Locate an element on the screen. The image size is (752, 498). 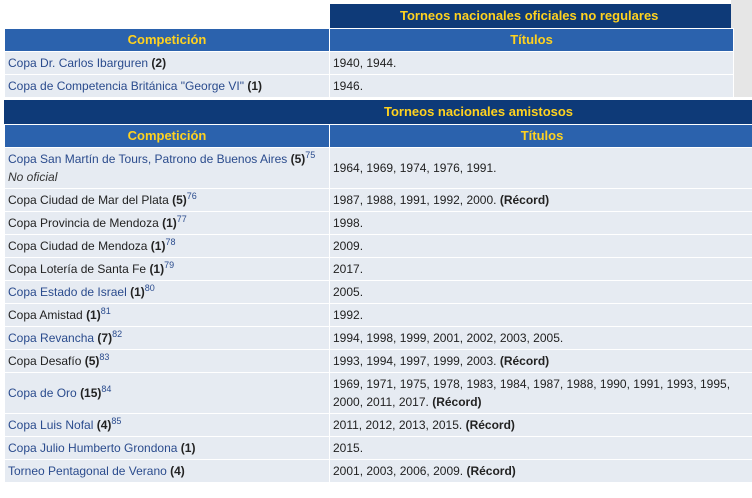
table-row: Copa Ciudad de Mendoza (1)78 2009. is located at coordinates (378, 246).